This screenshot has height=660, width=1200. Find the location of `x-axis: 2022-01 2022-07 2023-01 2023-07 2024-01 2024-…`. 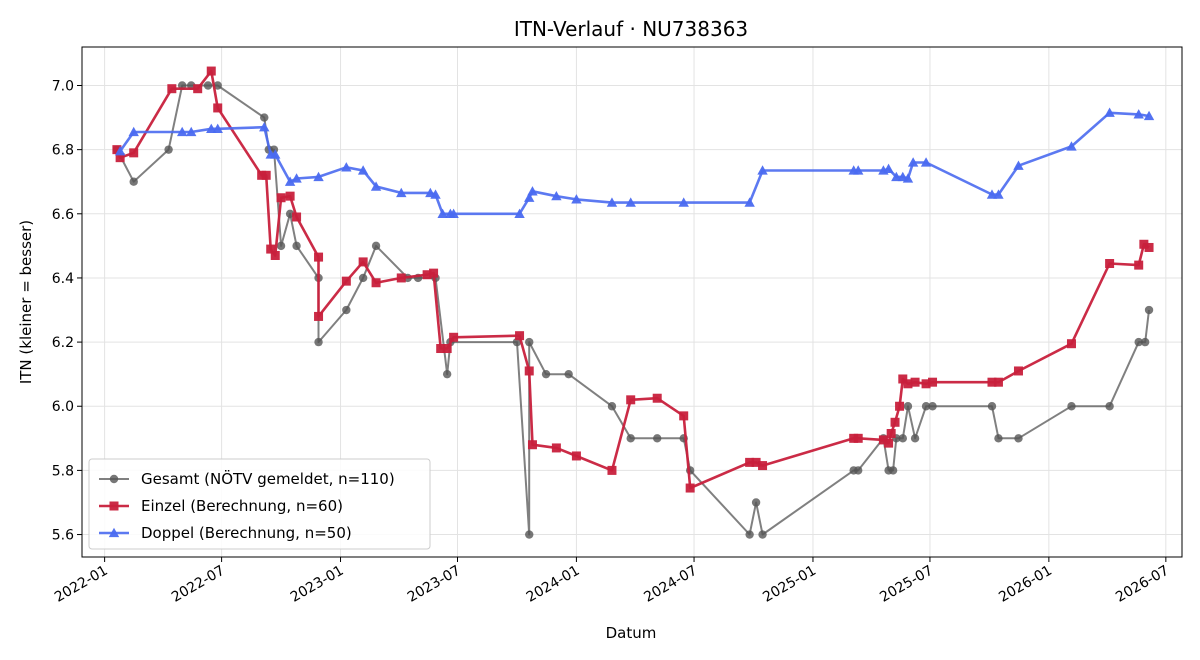

x-axis: 2022-01 2022-07 2023-01 2023-07 2024-01 2024-… is located at coordinates (612, 581).